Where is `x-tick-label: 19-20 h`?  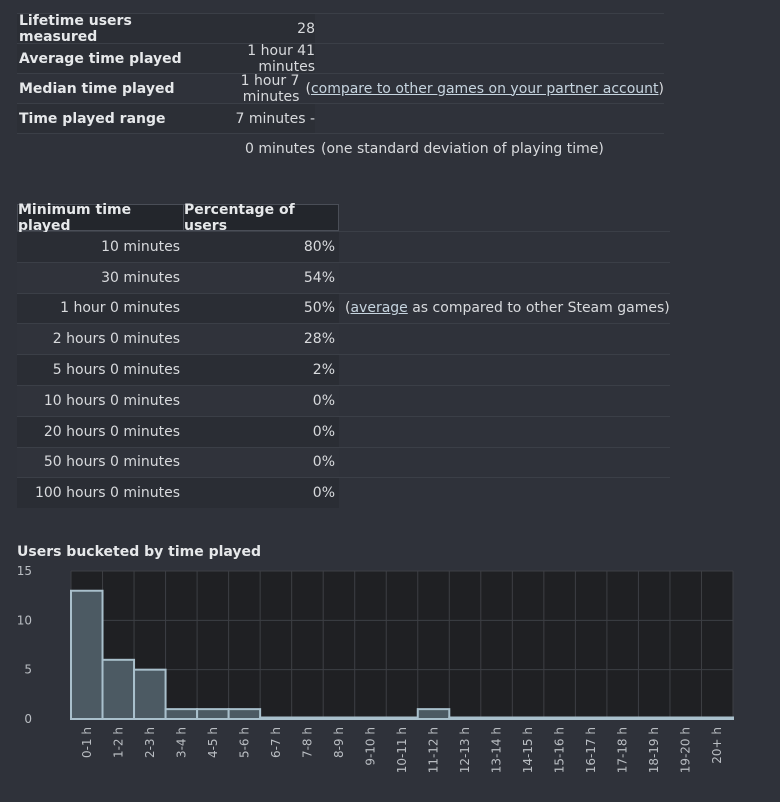
x-tick-label: 19-20 h is located at coordinates (686, 750).